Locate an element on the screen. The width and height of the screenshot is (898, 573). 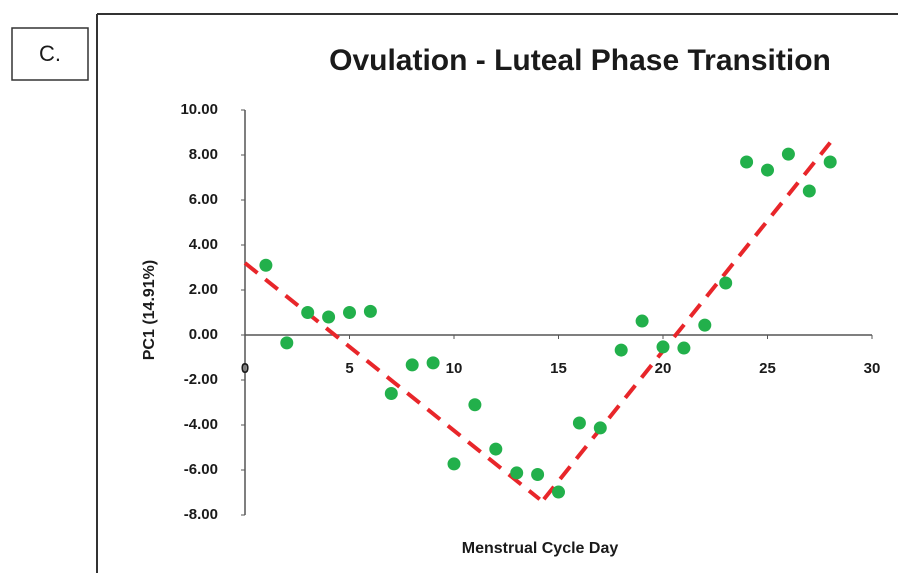
x-axis-label: Menstrual Cycle Day is located at coordinates (540, 548).